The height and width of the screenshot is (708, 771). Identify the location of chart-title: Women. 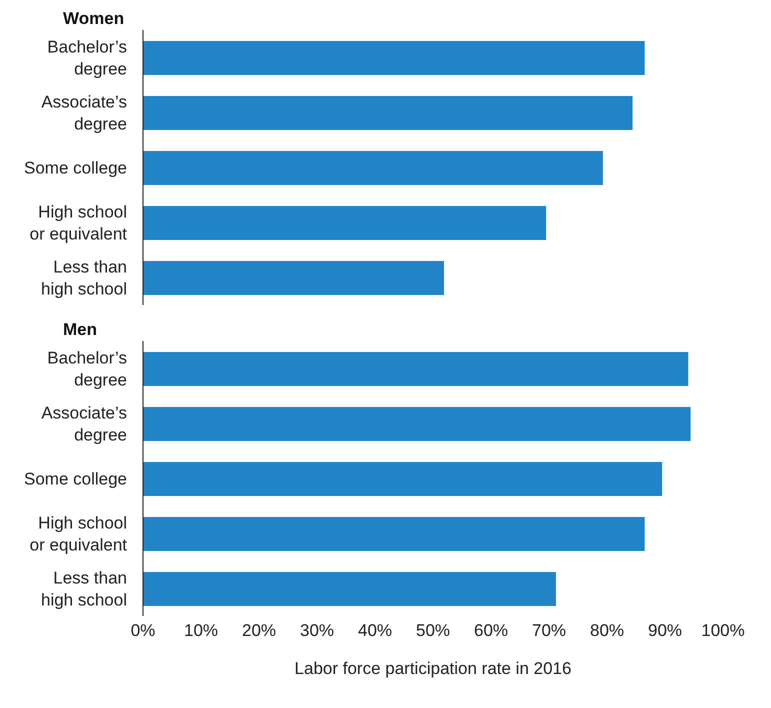
(94, 19).